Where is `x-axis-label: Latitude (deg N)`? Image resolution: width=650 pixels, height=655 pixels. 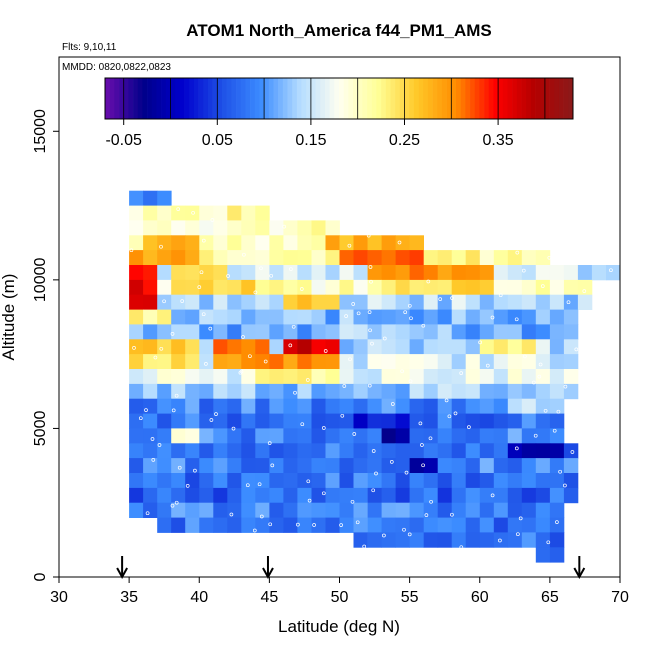 x-axis-label: Latitude (deg N) is located at coordinates (339, 626).